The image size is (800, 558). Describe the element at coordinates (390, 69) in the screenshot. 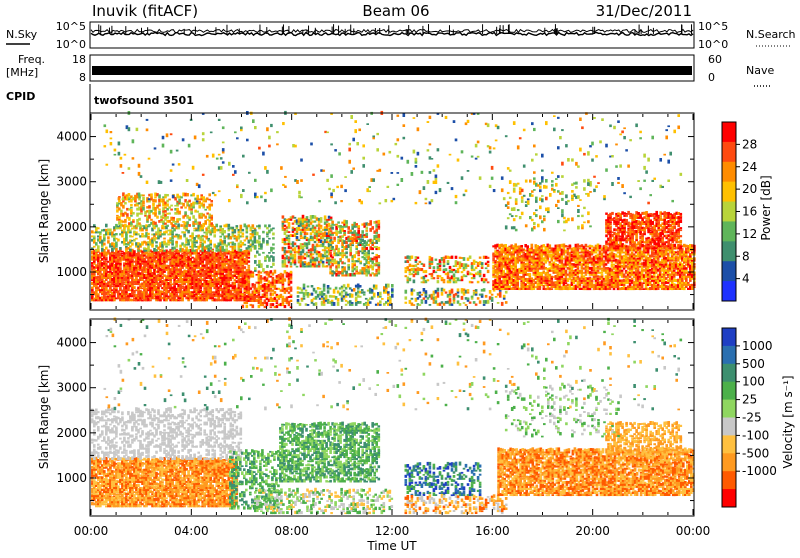

I see `frequency-panel: Freq. [MHz] 18 8 60 0 Nave` at that location.